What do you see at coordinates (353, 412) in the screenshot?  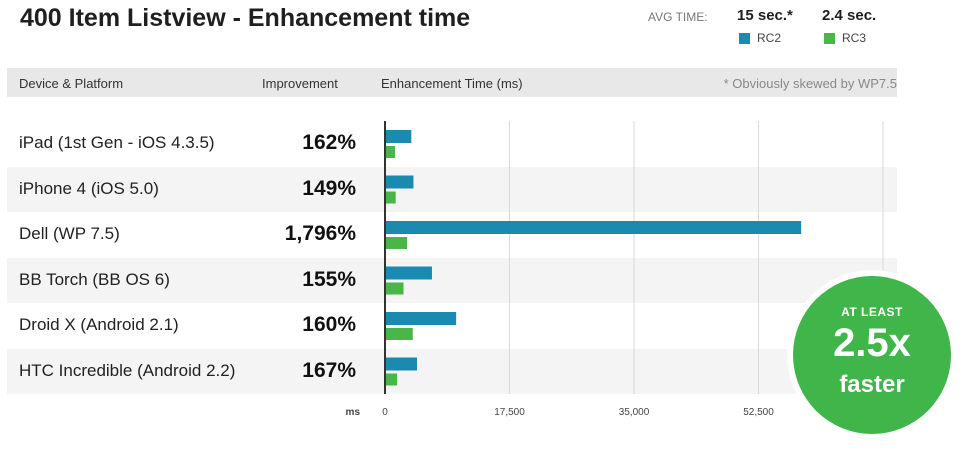 I see `x-unit-label: ms` at bounding box center [353, 412].